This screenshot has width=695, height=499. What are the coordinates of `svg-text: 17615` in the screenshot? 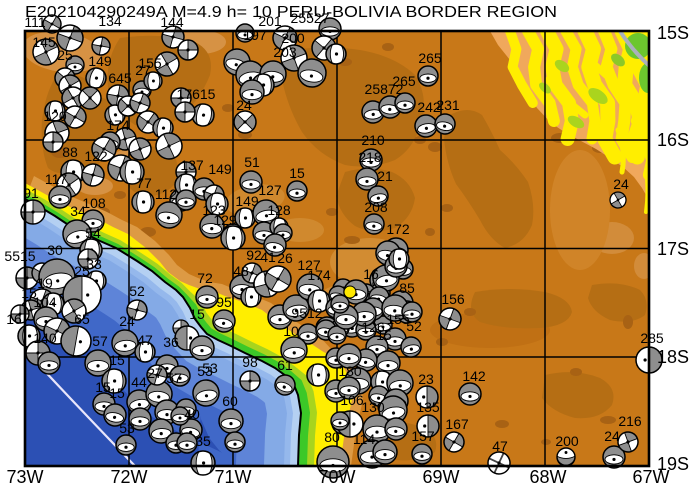 It's located at (196, 94).